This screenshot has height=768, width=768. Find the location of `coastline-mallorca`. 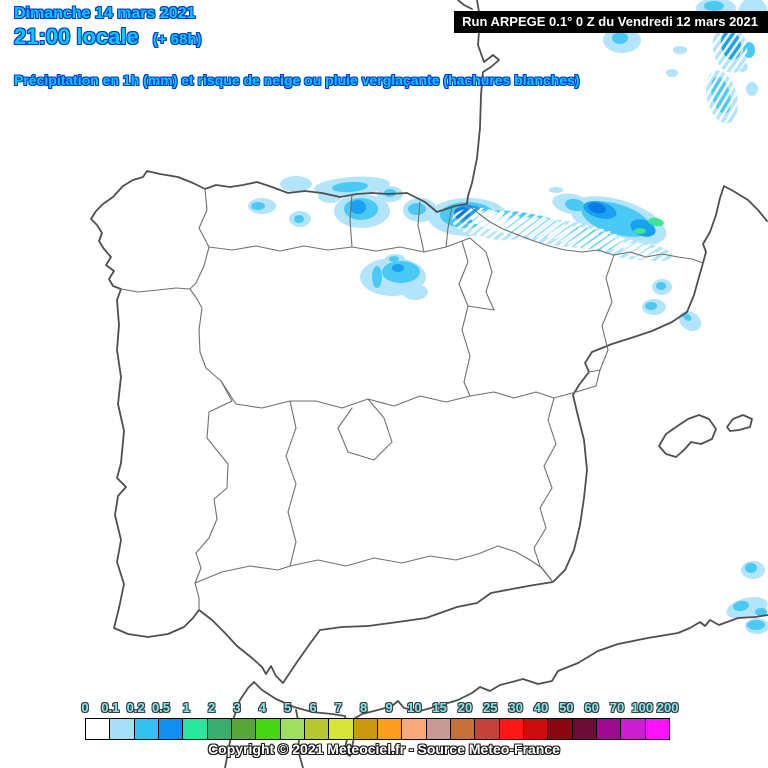

coastline-mallorca is located at coordinates (687, 436).